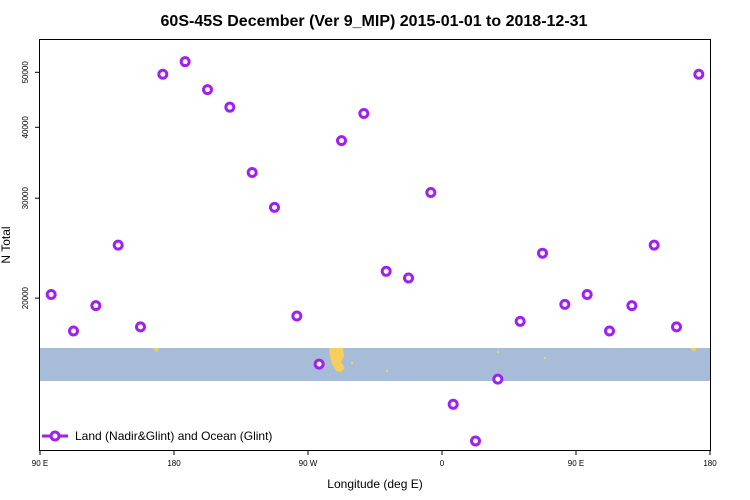 This screenshot has height=500, width=750. I want to click on map-band, so click(375, 364).